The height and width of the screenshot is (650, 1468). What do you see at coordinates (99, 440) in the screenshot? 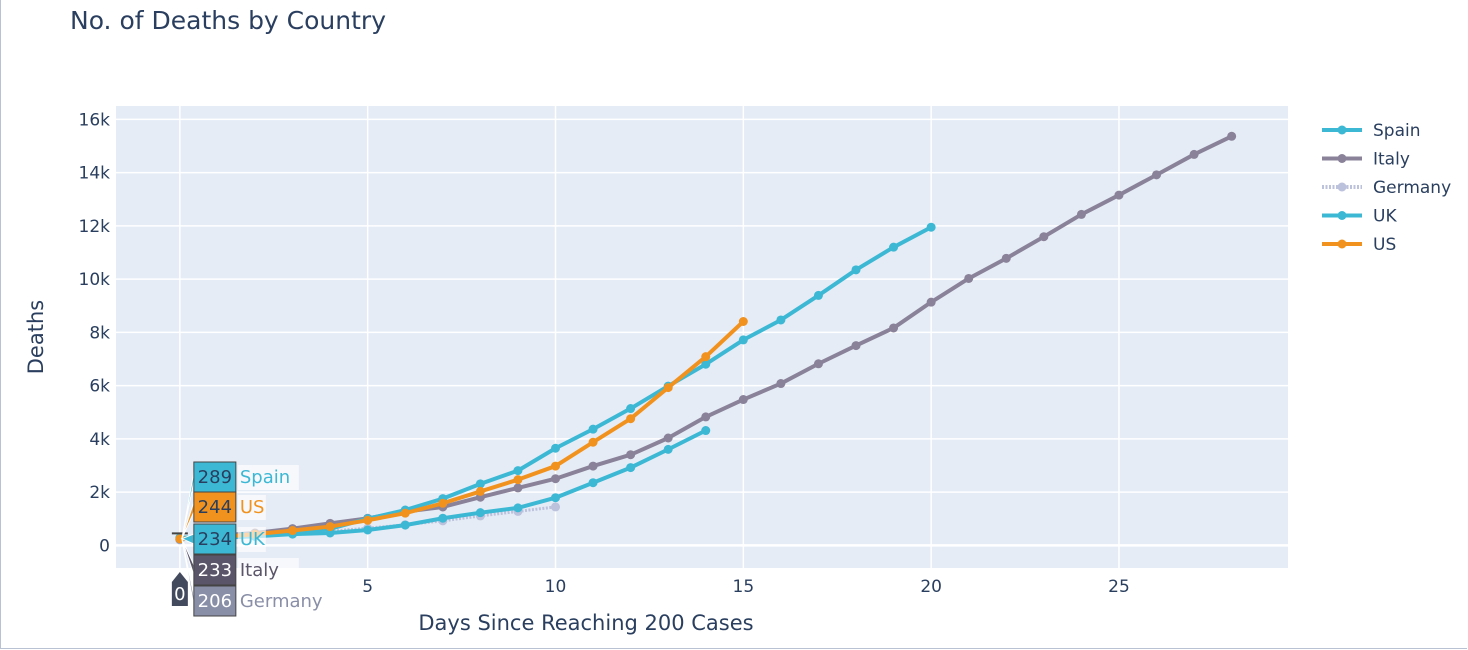
I see `y-tick-label: 4k` at bounding box center [99, 440].